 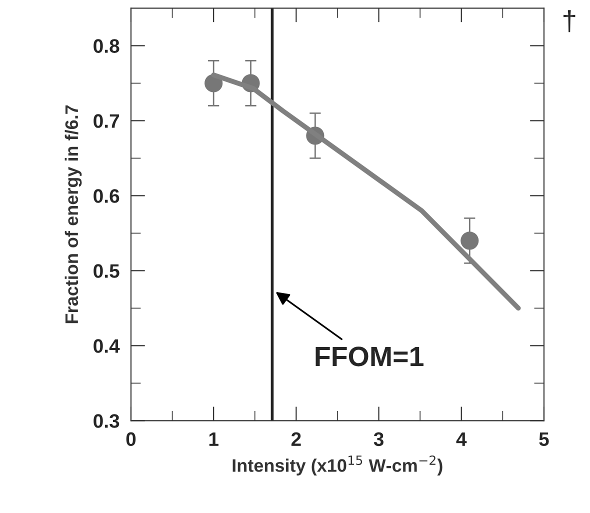 What do you see at coordinates (107, 196) in the screenshot?
I see `y-tick-label: 0.6` at bounding box center [107, 196].